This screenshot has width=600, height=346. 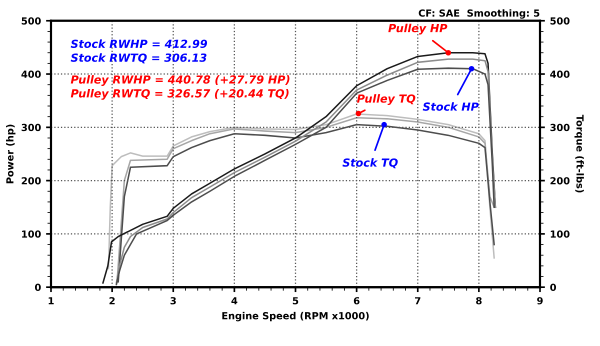 What do you see at coordinates (479, 14) in the screenshot?
I see `chart-title: CF: SAE Smoothing: 5` at bounding box center [479, 14].